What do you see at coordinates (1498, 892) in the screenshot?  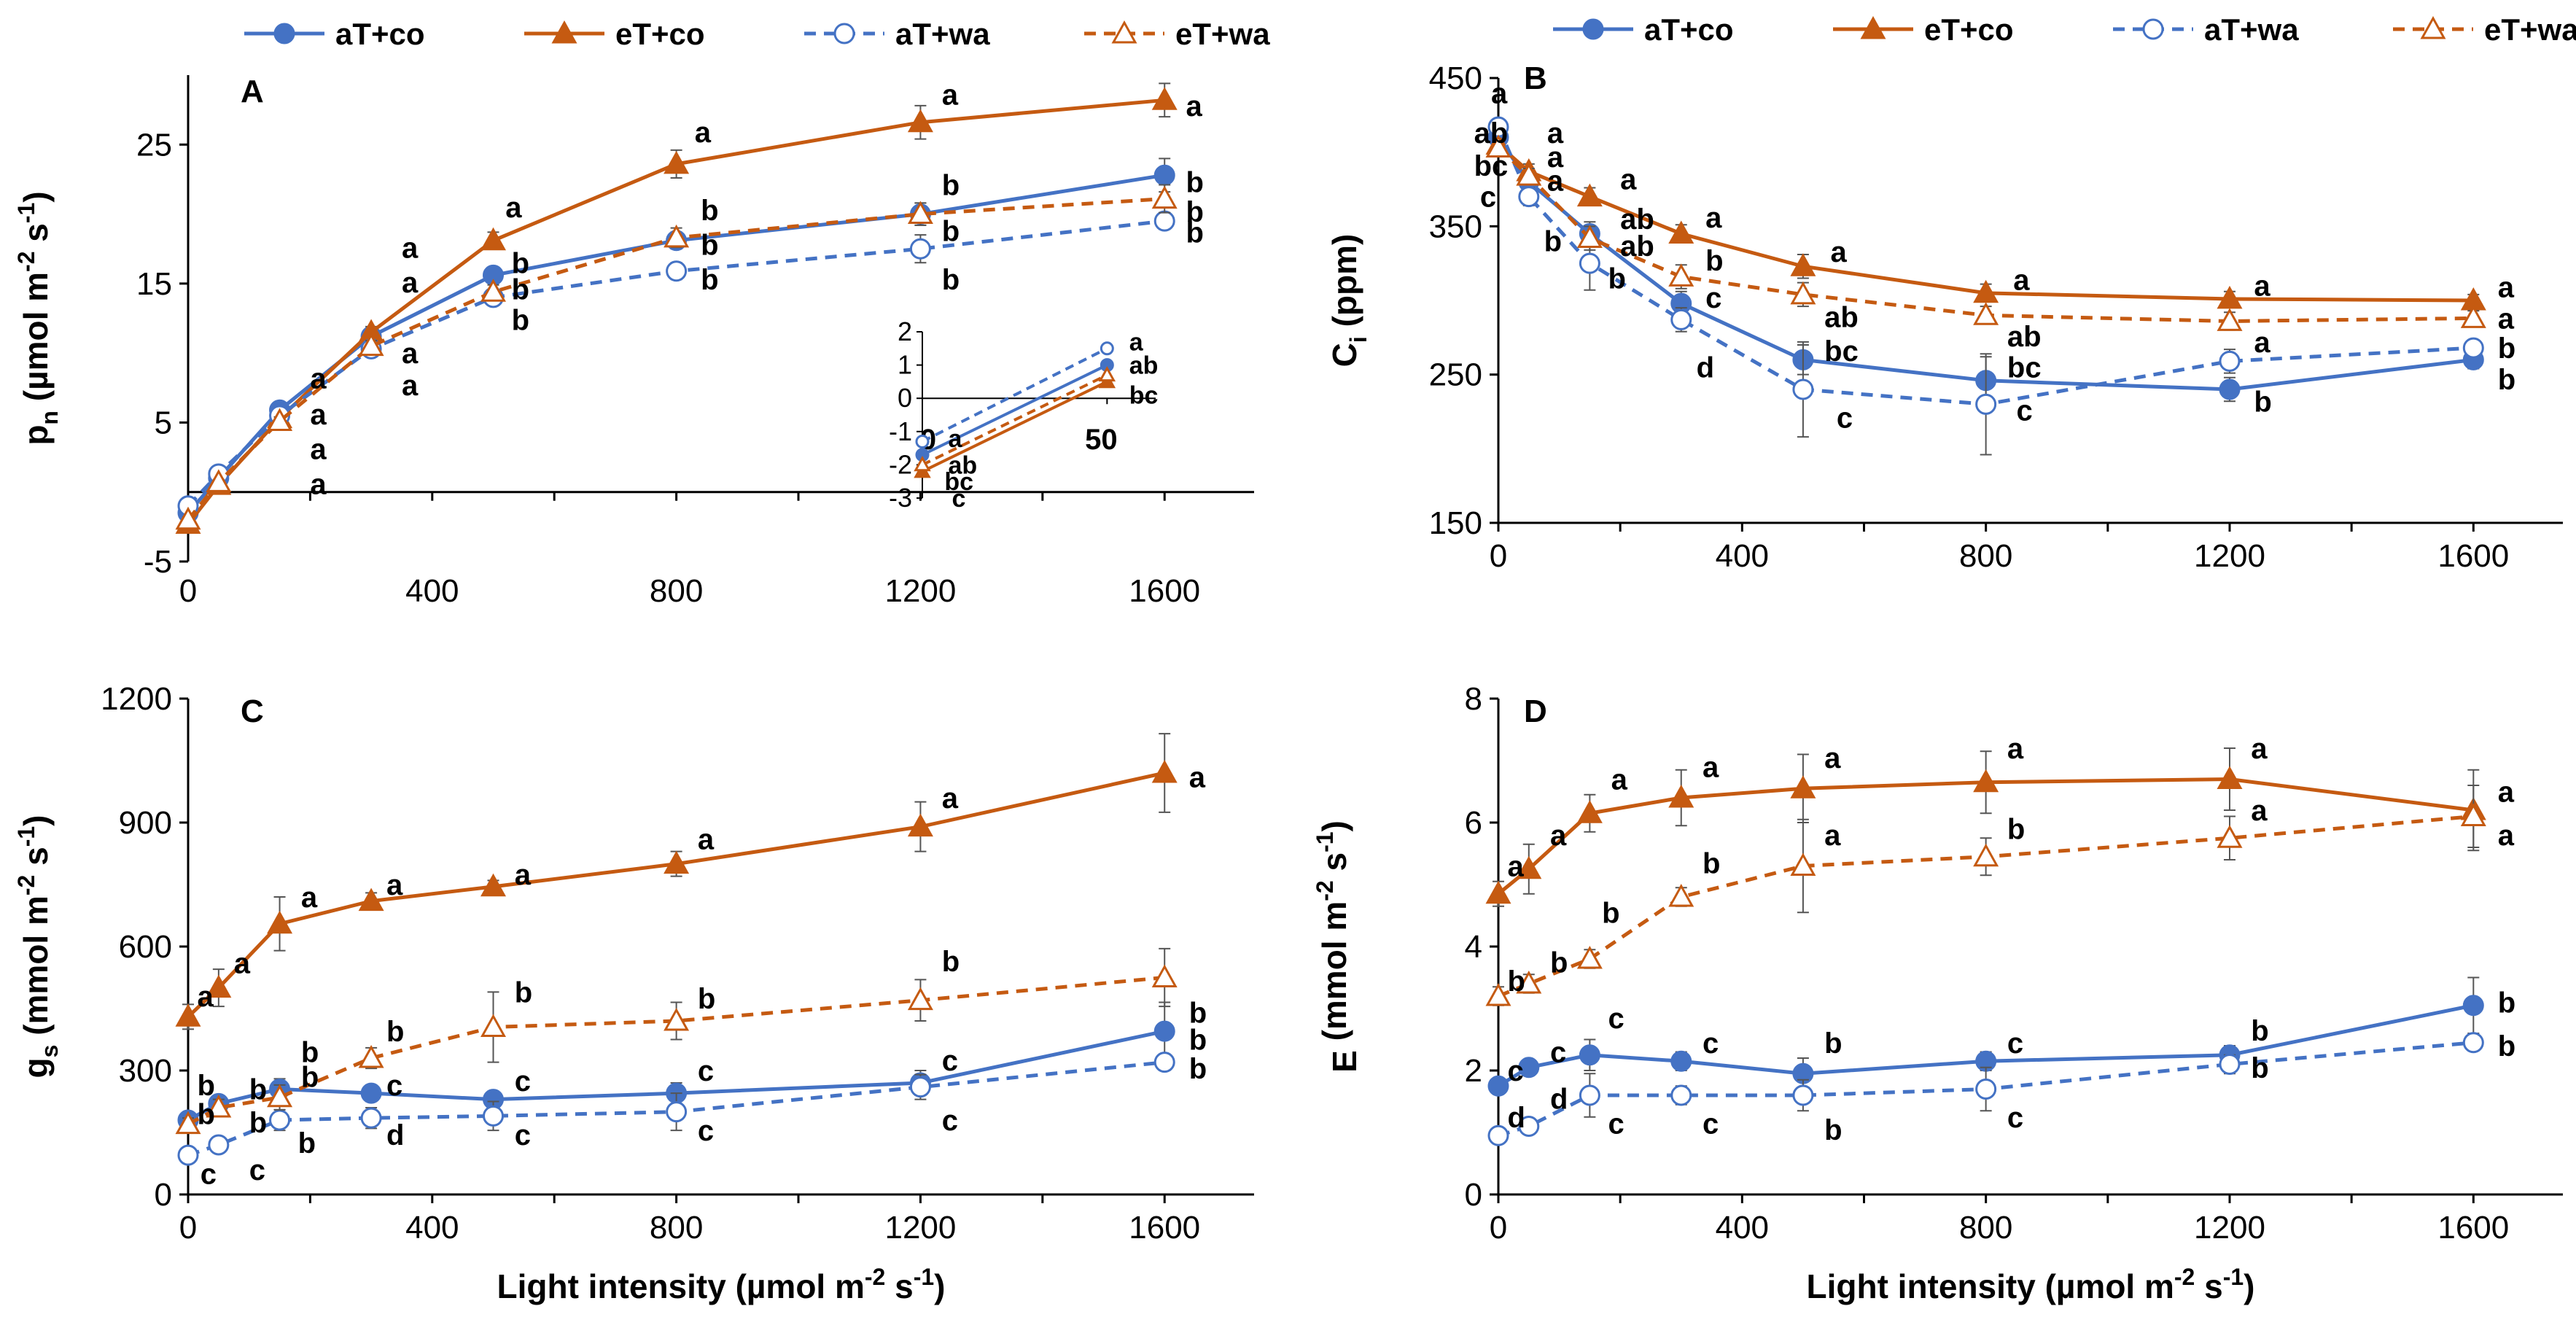 I see `data-point-D-eT+co-0` at bounding box center [1498, 892].